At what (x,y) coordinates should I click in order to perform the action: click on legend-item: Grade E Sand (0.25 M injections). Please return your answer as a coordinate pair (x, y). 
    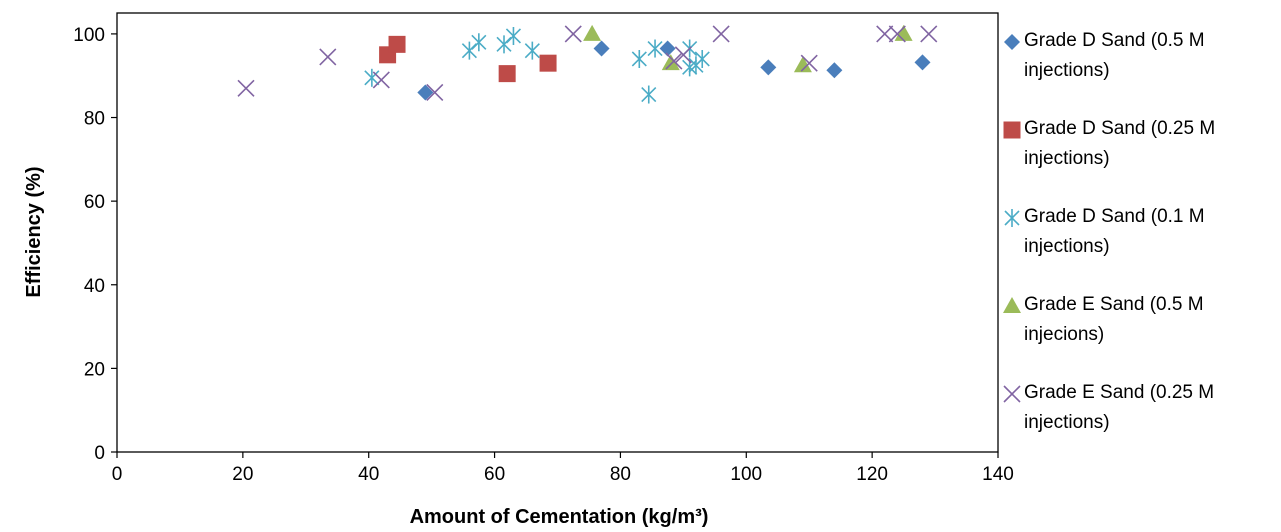
    Looking at the image, I should click on (1140, 422).